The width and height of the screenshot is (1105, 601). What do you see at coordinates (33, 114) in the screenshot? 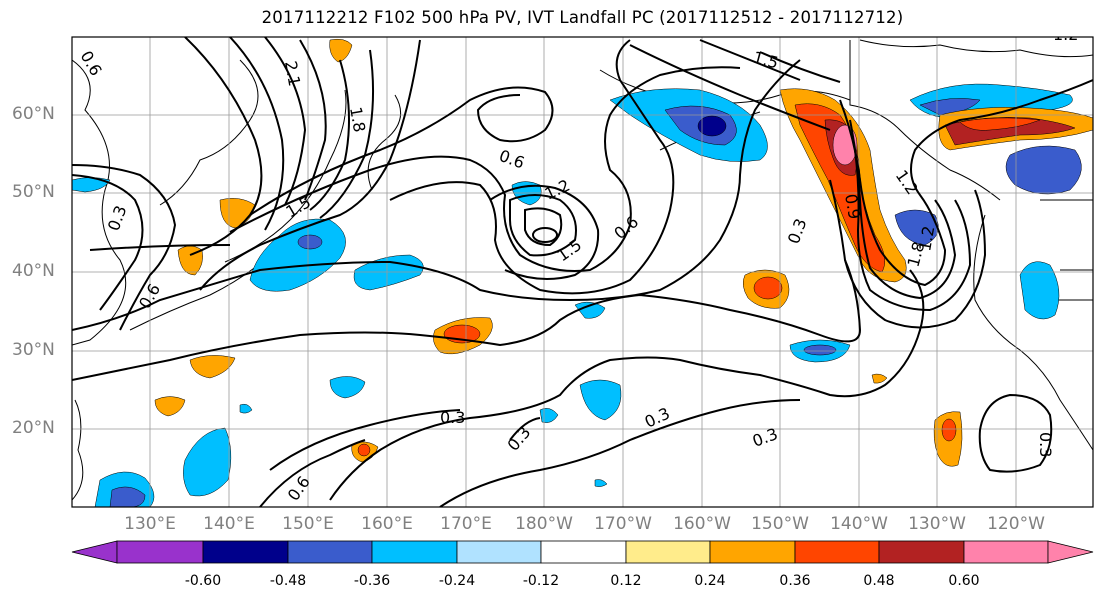
I see `lat-label-60n: 60°N` at bounding box center [33, 114].